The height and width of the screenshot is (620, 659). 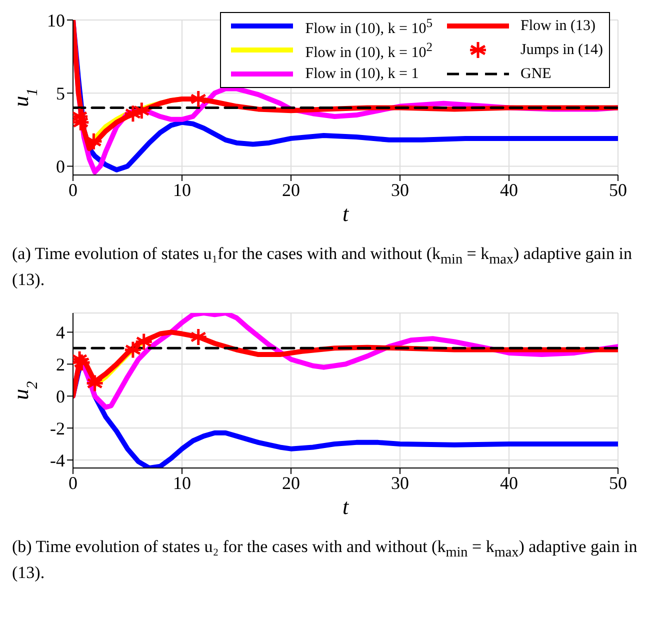 I want to click on y-tick-label: 2, so click(x=60, y=364).